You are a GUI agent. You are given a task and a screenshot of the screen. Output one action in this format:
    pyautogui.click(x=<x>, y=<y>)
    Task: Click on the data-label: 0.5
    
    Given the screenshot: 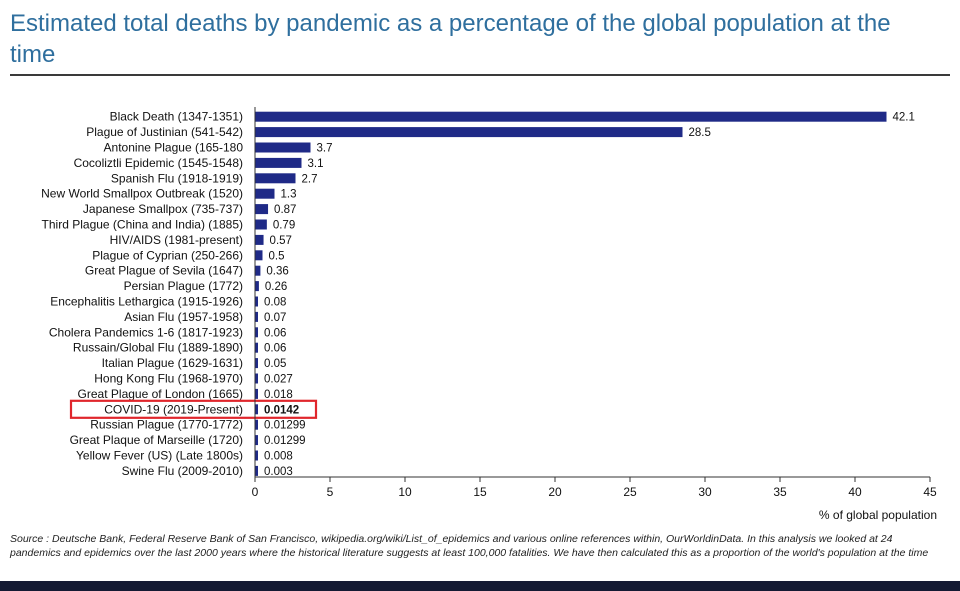 What is the action you would take?
    pyautogui.click(x=277, y=256)
    